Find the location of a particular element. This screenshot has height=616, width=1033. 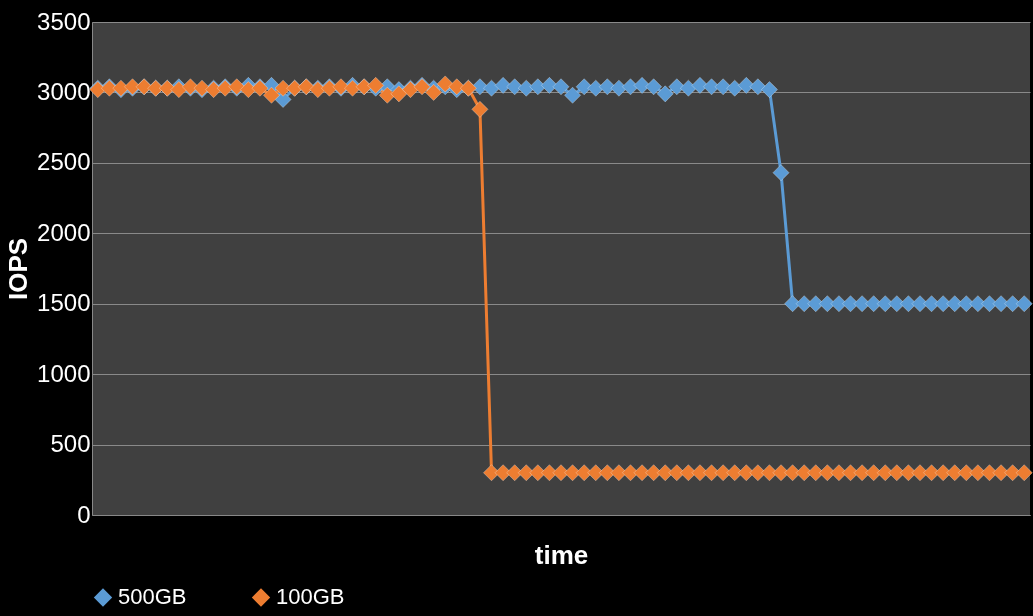

y-tick-label: 500 is located at coordinates (70, 444).